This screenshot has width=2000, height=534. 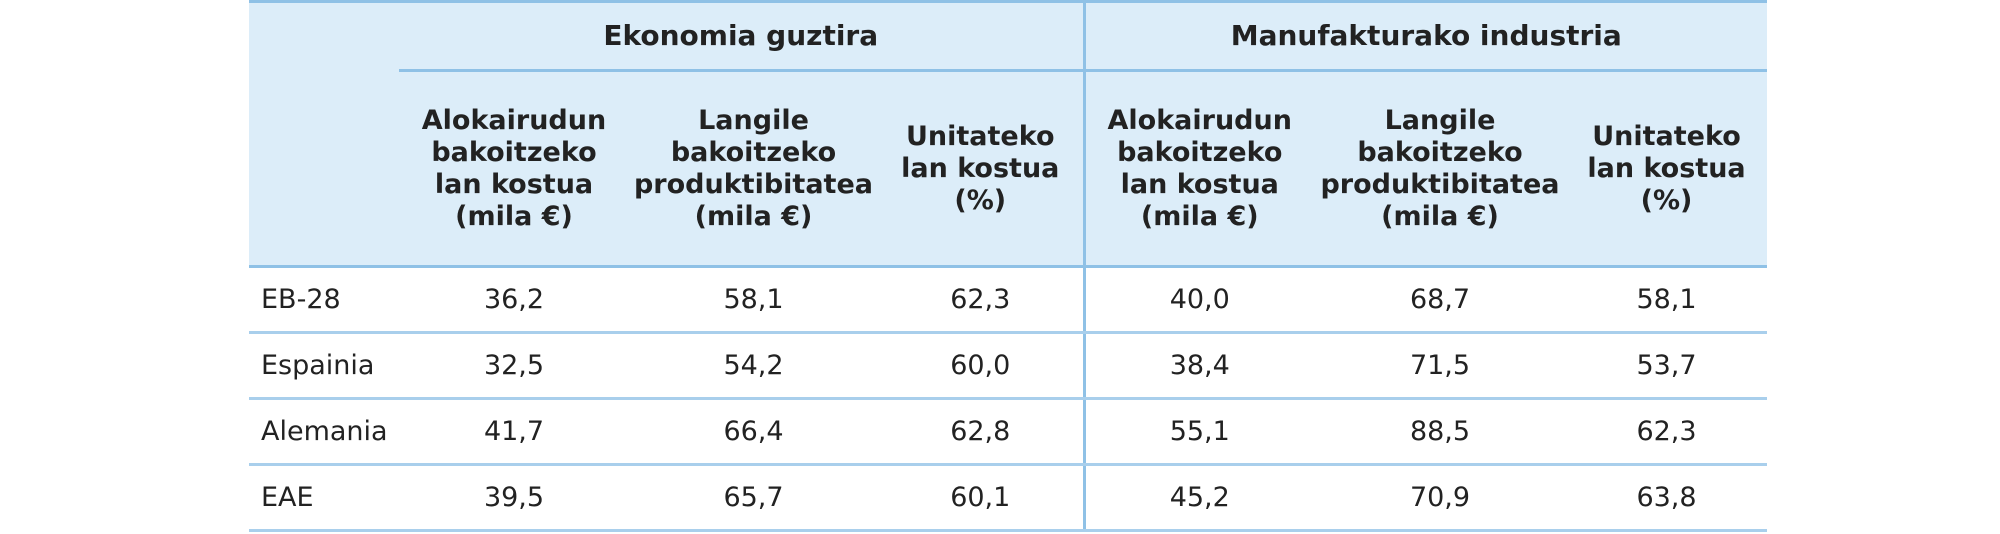 What do you see at coordinates (1440, 366) in the screenshot?
I see `cell: 71,5` at bounding box center [1440, 366].